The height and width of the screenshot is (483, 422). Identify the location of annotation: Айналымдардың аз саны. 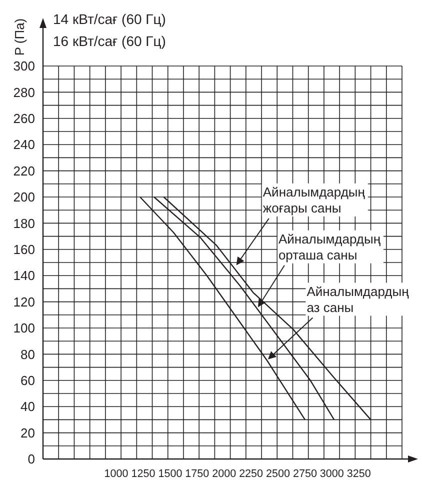
(358, 299).